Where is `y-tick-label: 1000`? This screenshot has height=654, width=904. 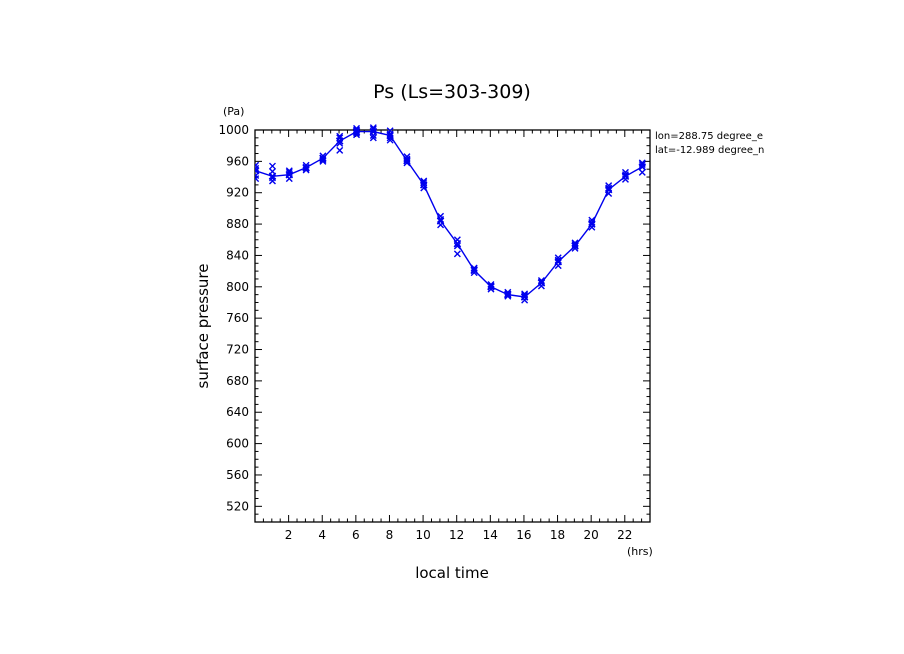
y-tick-label: 1000 is located at coordinates (233, 130).